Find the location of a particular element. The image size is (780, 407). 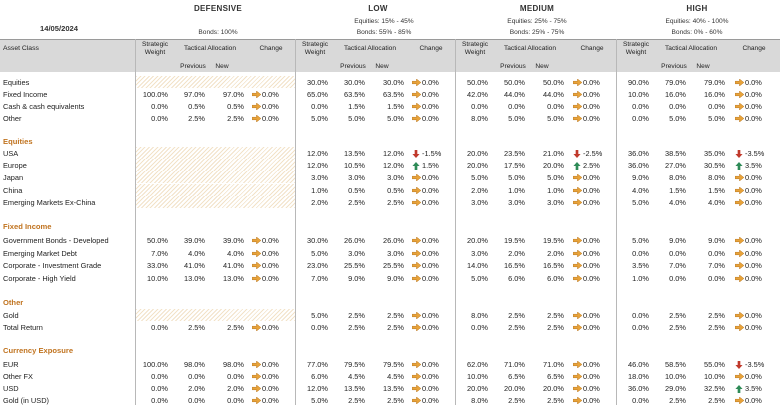

previous-value: 4.0% is located at coordinates (196, 253).